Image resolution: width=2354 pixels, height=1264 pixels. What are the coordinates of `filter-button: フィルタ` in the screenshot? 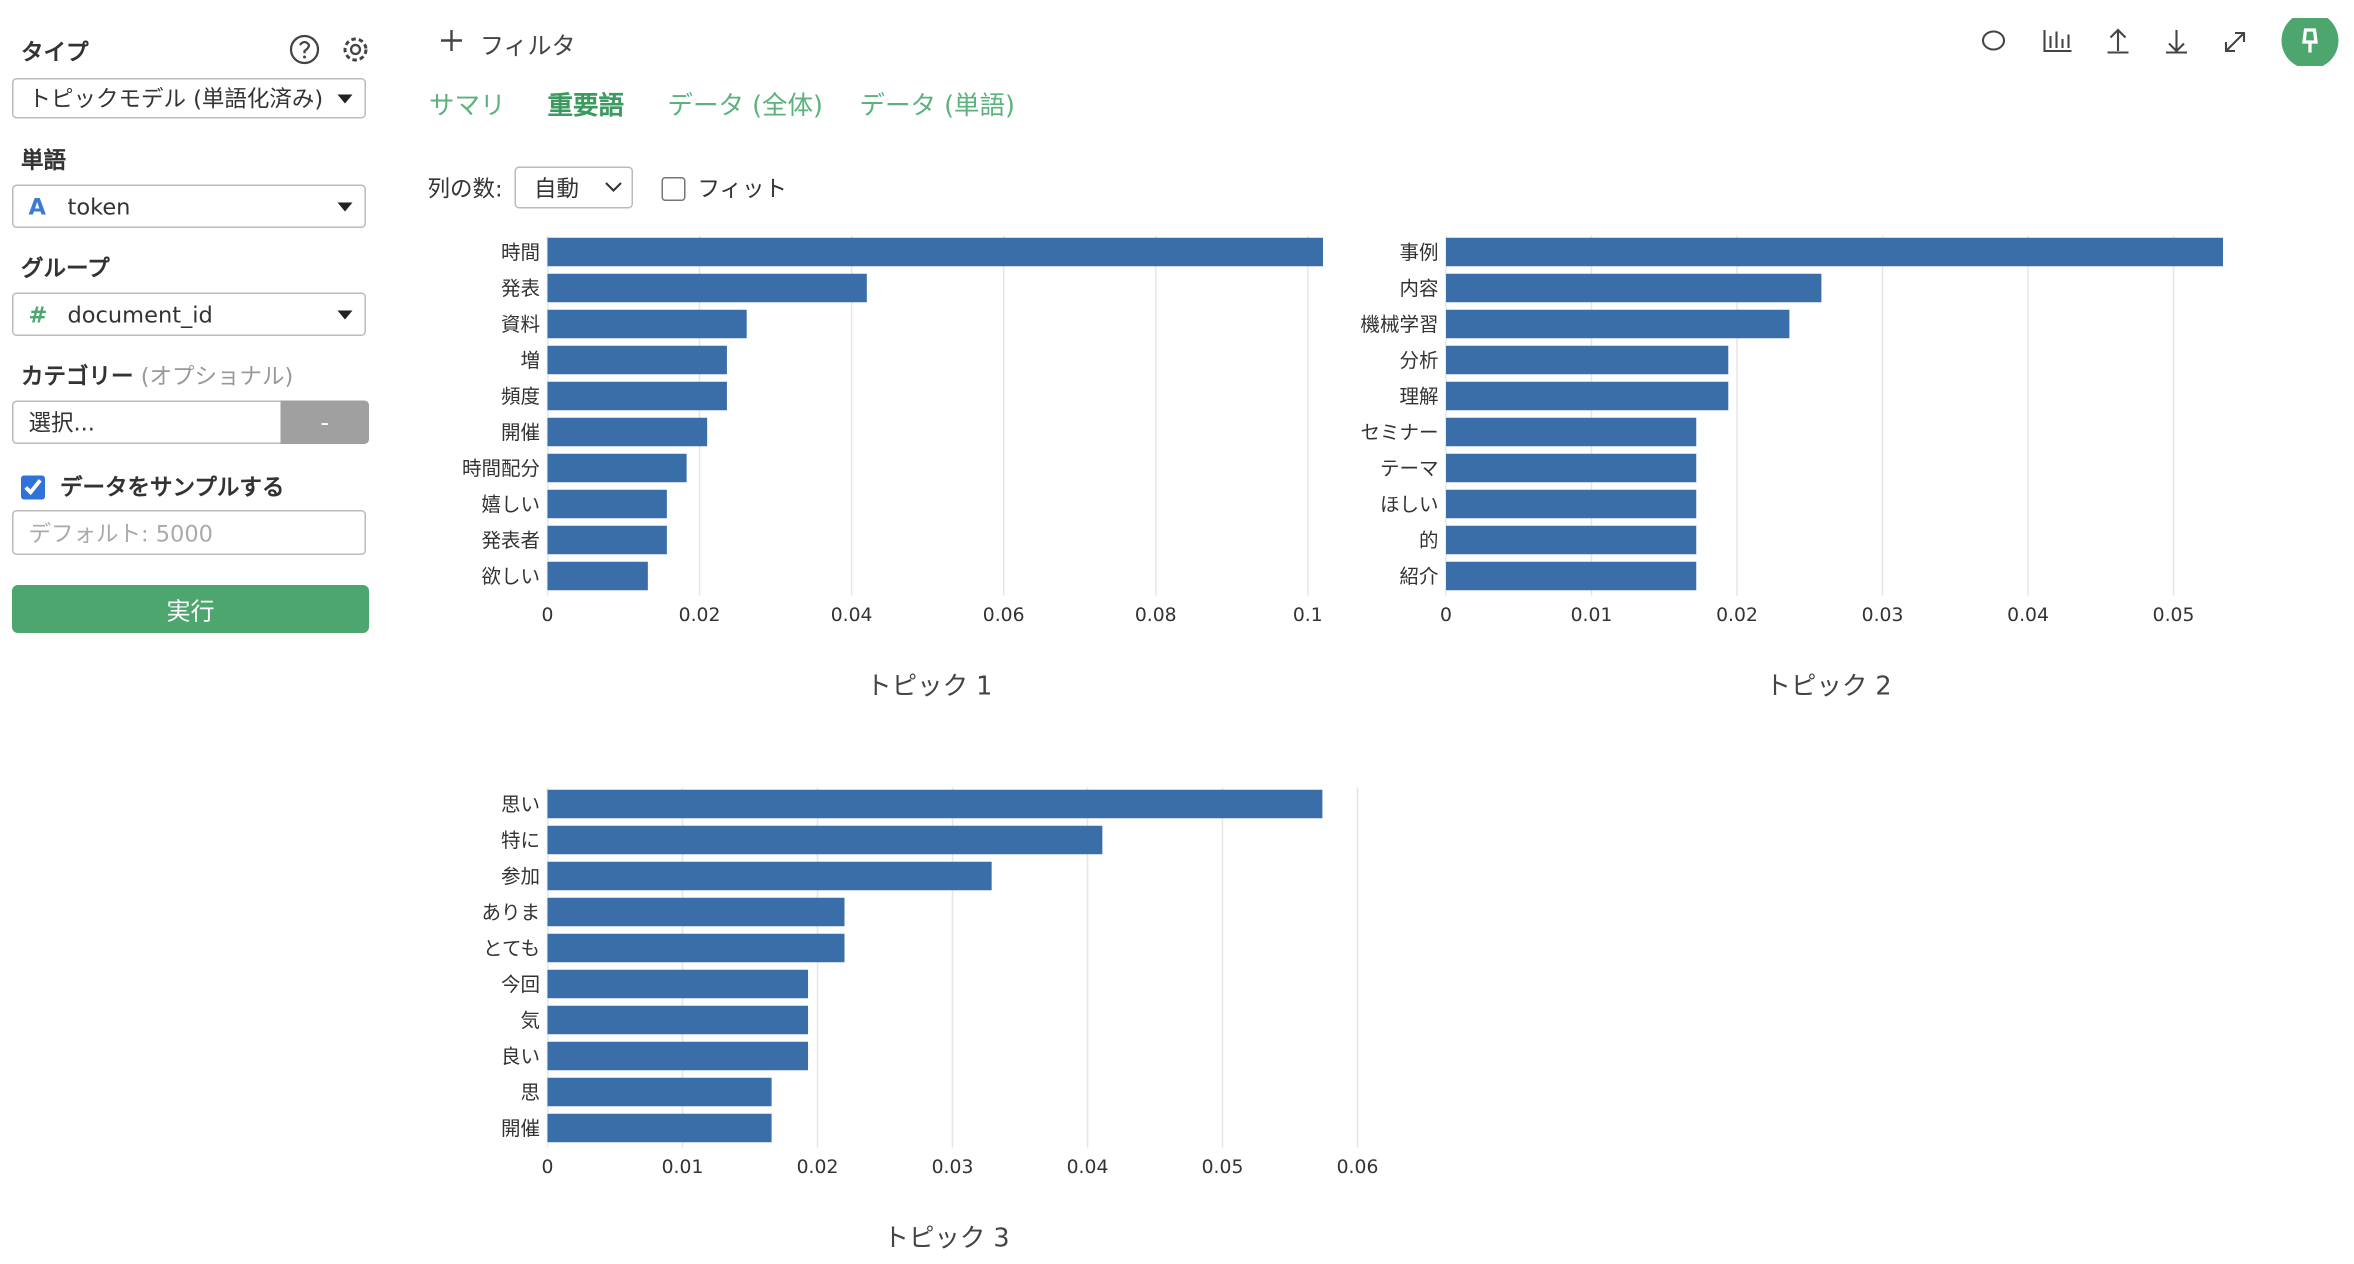 It's located at (528, 46).